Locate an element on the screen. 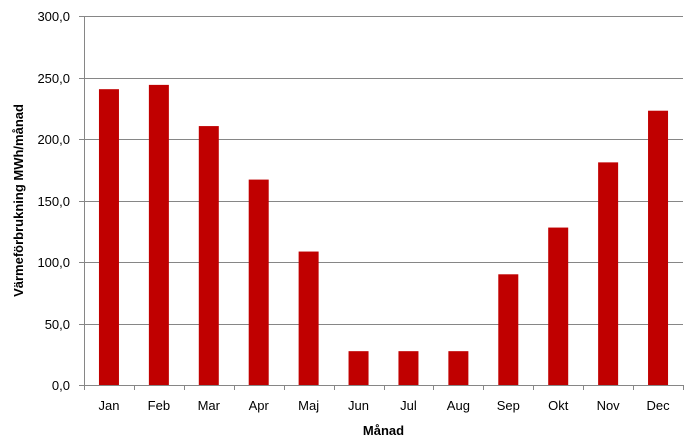  x-axis-title: Månad is located at coordinates (383, 430).